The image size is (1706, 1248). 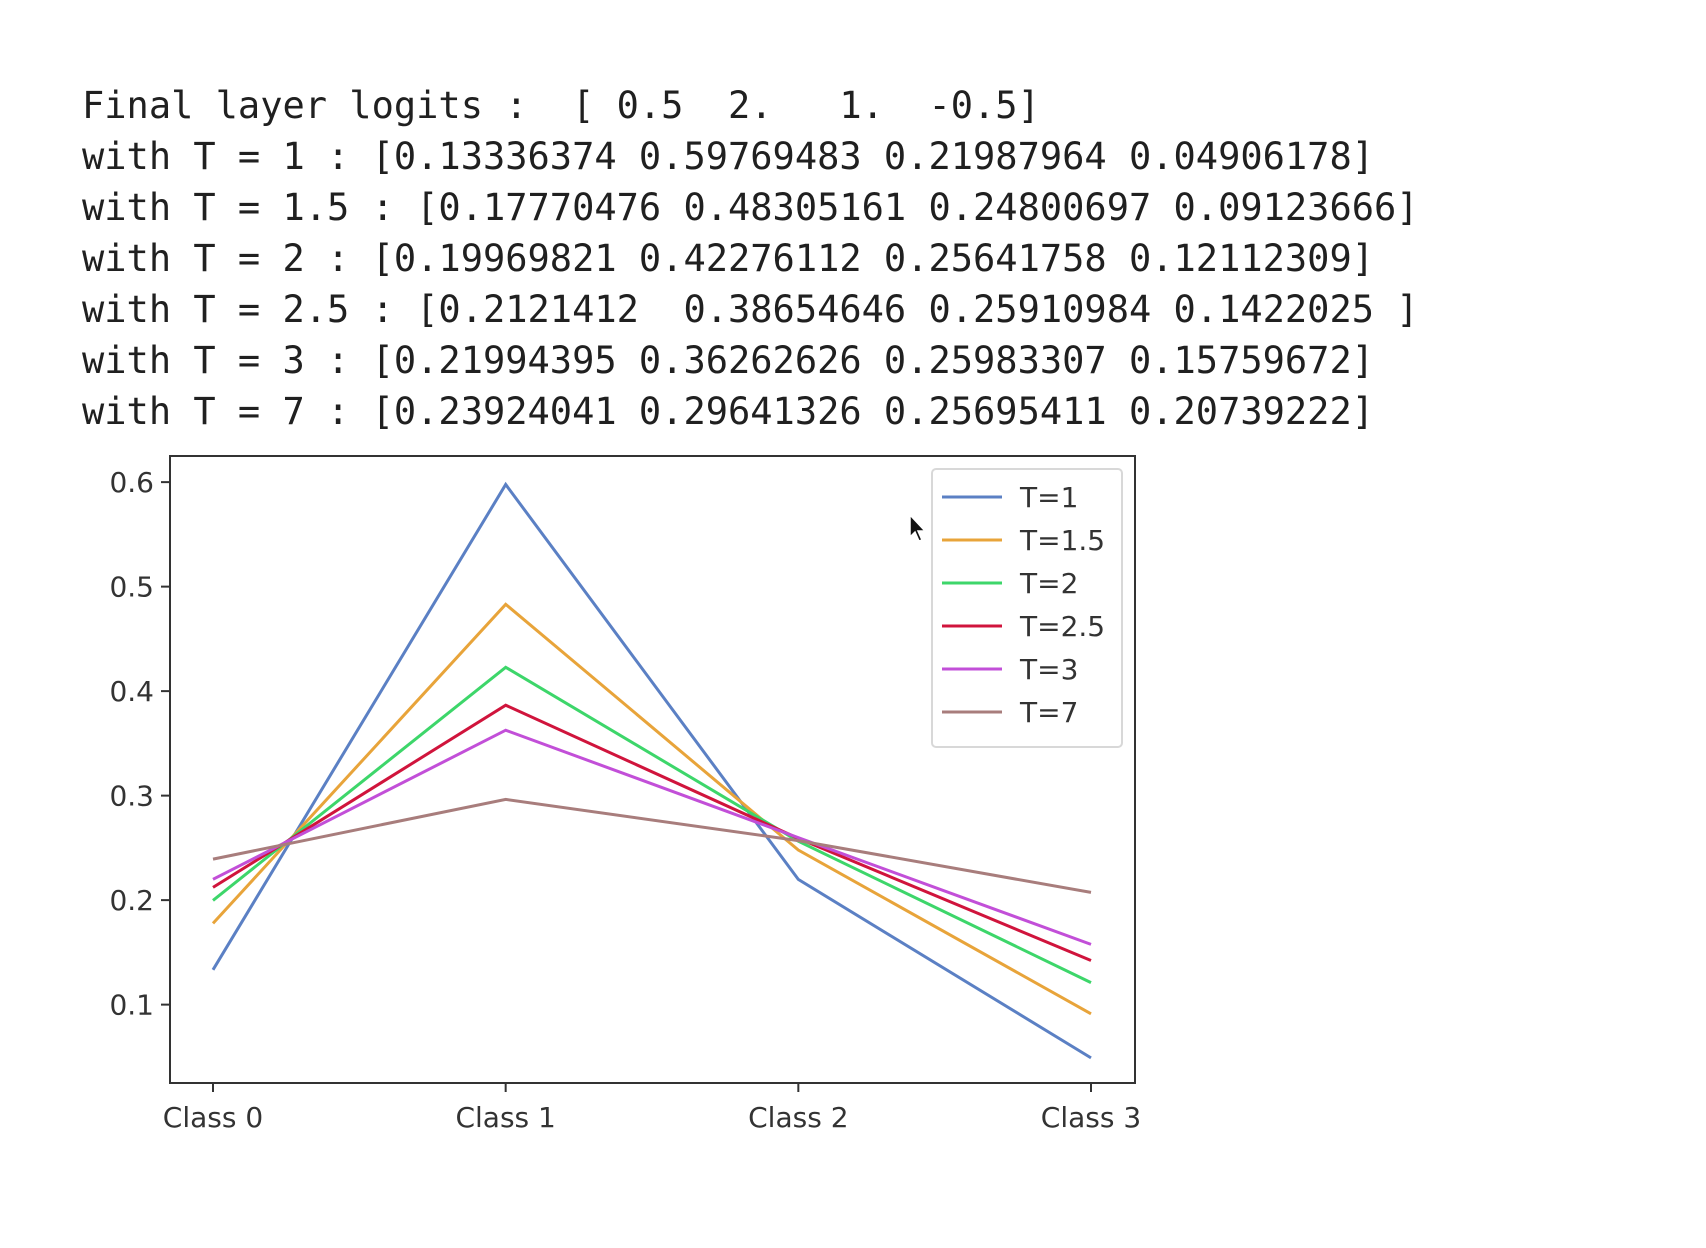 What do you see at coordinates (131, 1005) in the screenshot?
I see `y-tick-label: 0.1` at bounding box center [131, 1005].